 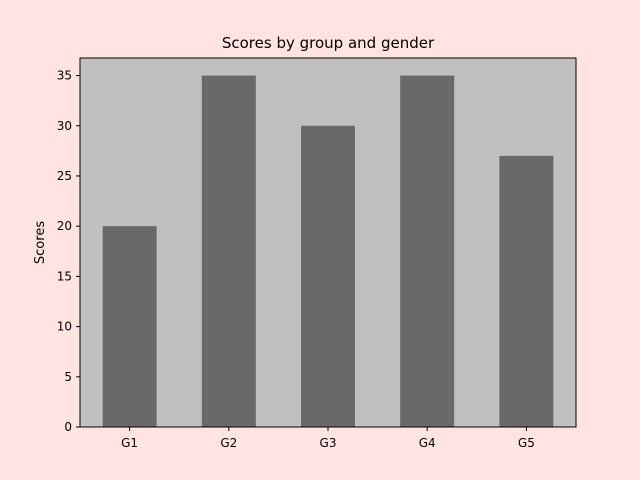 What do you see at coordinates (64, 327) in the screenshot?
I see `y-tick-label-10: 10` at bounding box center [64, 327].